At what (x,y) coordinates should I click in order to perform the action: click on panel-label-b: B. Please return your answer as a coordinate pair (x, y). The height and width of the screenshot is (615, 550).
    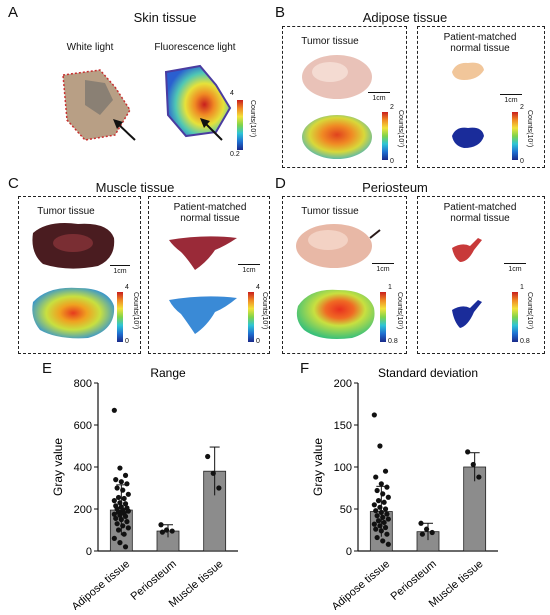
    Looking at the image, I should click on (280, 12).